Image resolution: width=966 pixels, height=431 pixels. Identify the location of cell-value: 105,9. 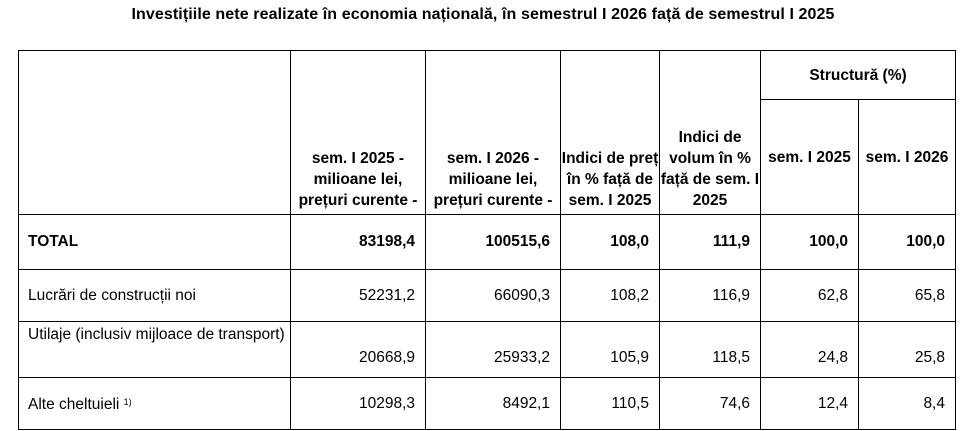
(610, 349).